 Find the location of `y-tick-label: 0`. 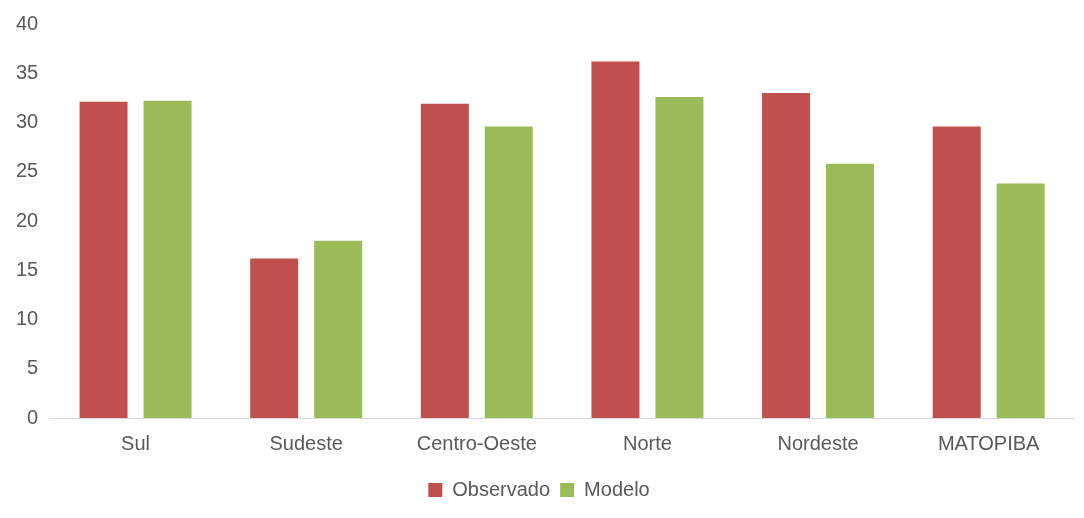

y-tick-label: 0 is located at coordinates (33, 416).